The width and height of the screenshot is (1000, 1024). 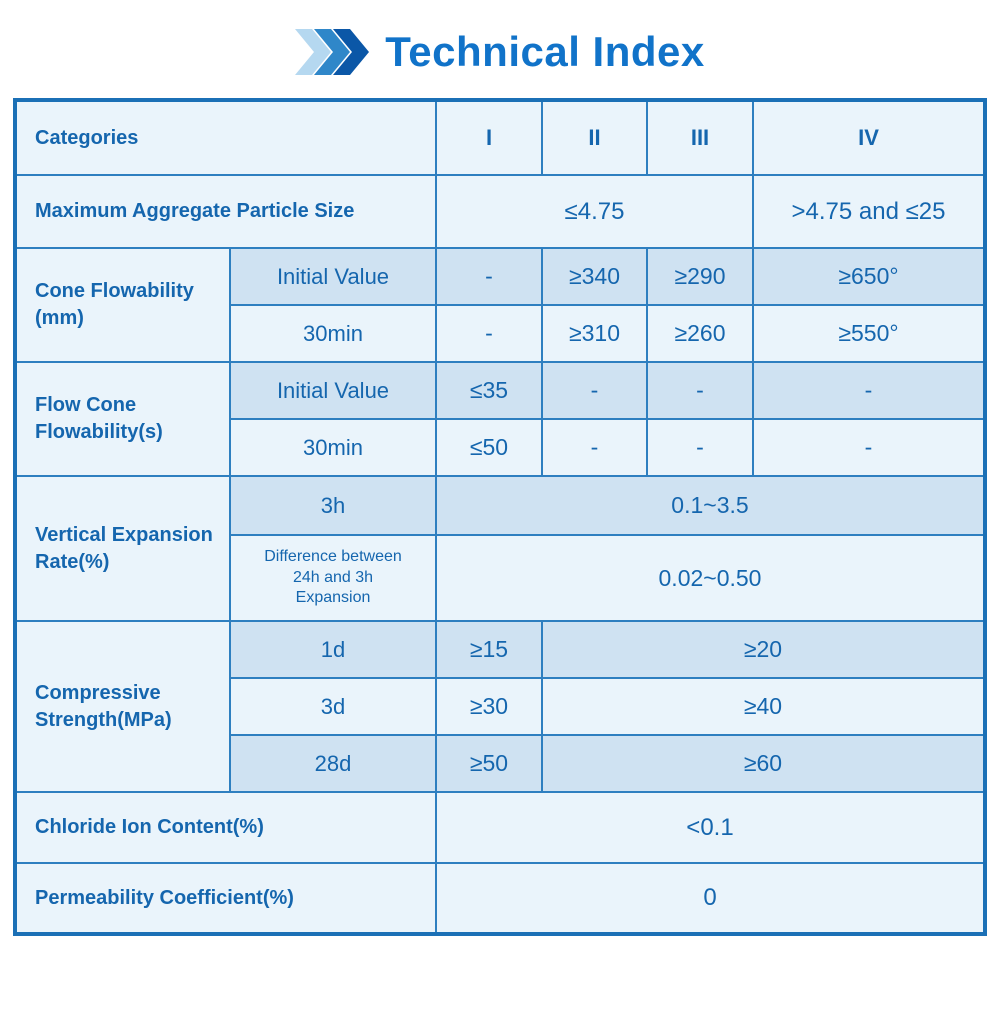 I want to click on header-col-iv: IV, so click(x=869, y=137).